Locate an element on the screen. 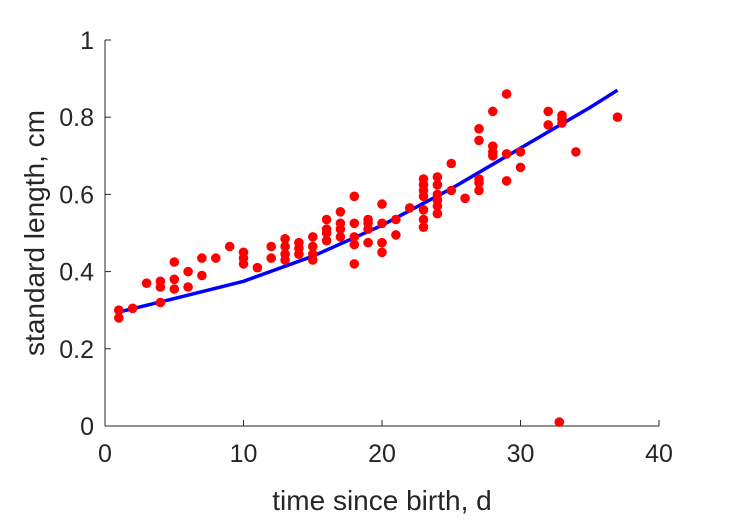  y-tick-label: 0 is located at coordinates (87, 427).